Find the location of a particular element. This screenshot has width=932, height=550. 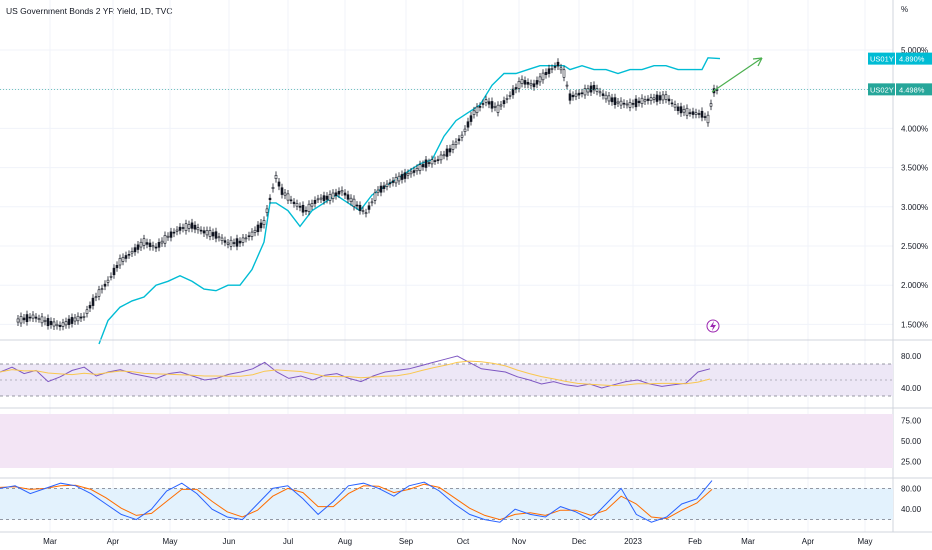

value-badges: US01Y 4.890% US02Y 4.498% is located at coordinates (900, 74).